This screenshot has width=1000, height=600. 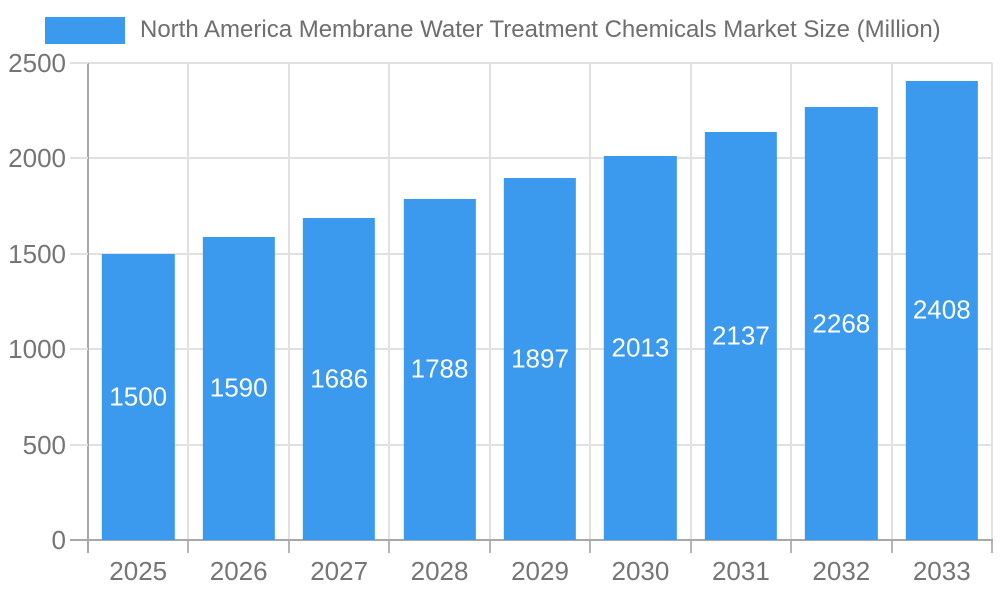 What do you see at coordinates (439, 571) in the screenshot?
I see `x-axis-label: 2028` at bounding box center [439, 571].